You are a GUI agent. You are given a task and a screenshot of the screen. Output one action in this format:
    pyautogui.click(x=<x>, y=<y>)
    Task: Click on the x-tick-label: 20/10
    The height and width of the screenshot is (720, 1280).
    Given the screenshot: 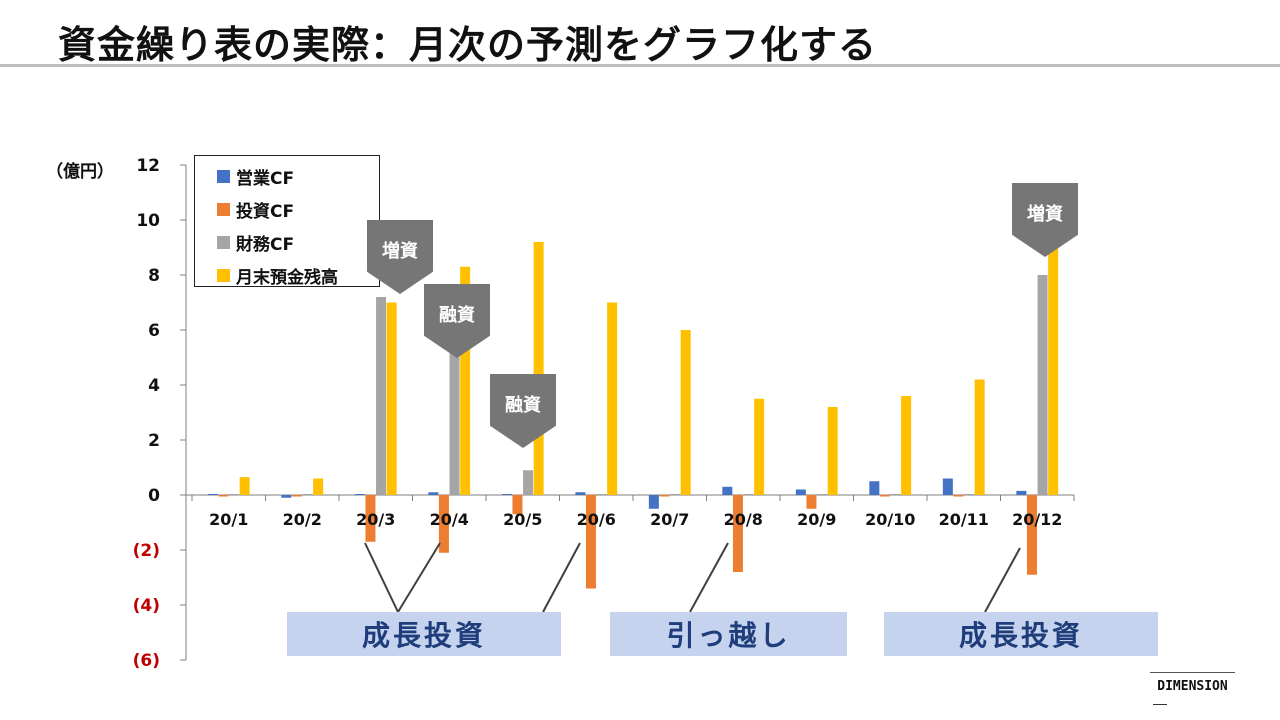 What is the action you would take?
    pyautogui.click(x=890, y=519)
    